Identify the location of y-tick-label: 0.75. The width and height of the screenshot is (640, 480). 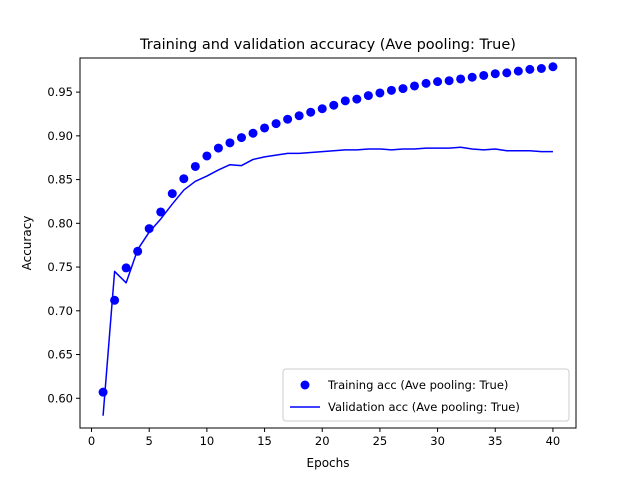
(60, 267).